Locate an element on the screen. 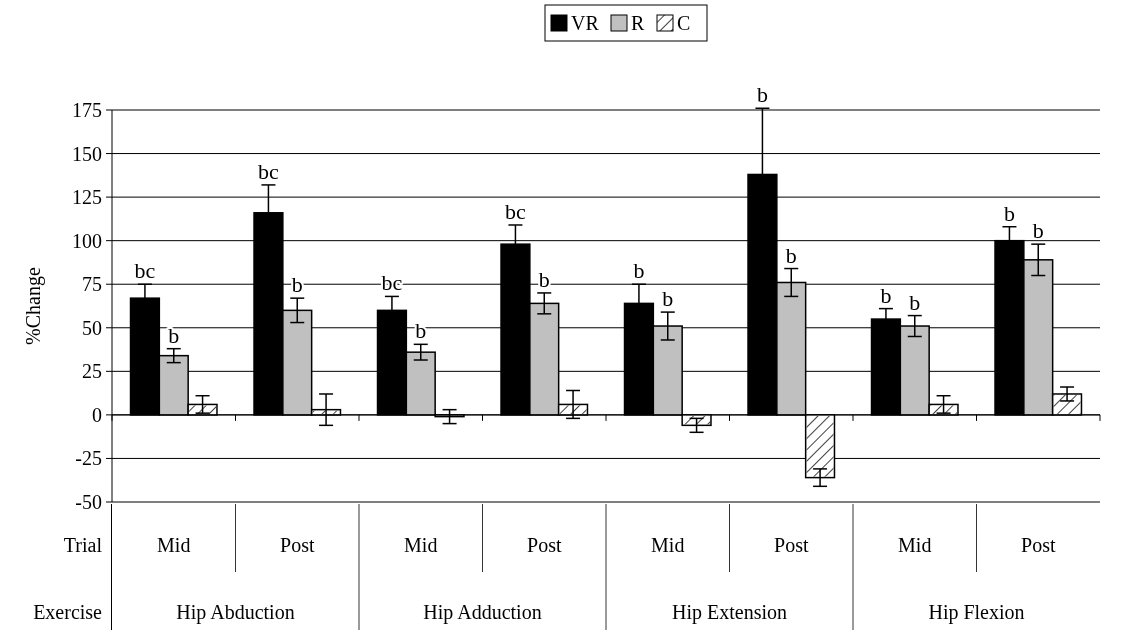  text: Trial is located at coordinates (83, 545).